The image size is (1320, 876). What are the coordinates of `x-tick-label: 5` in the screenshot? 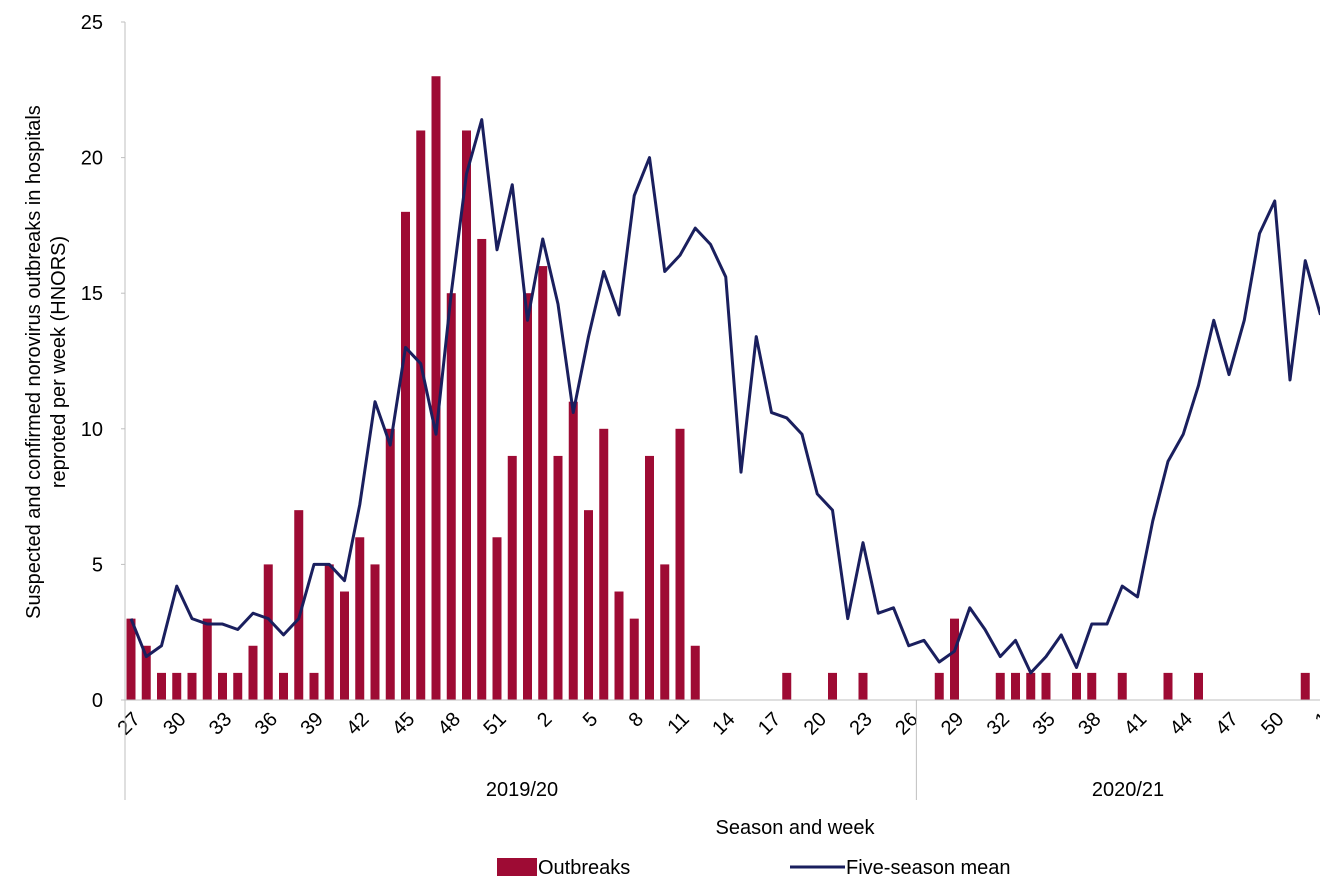 It's located at (590, 719).